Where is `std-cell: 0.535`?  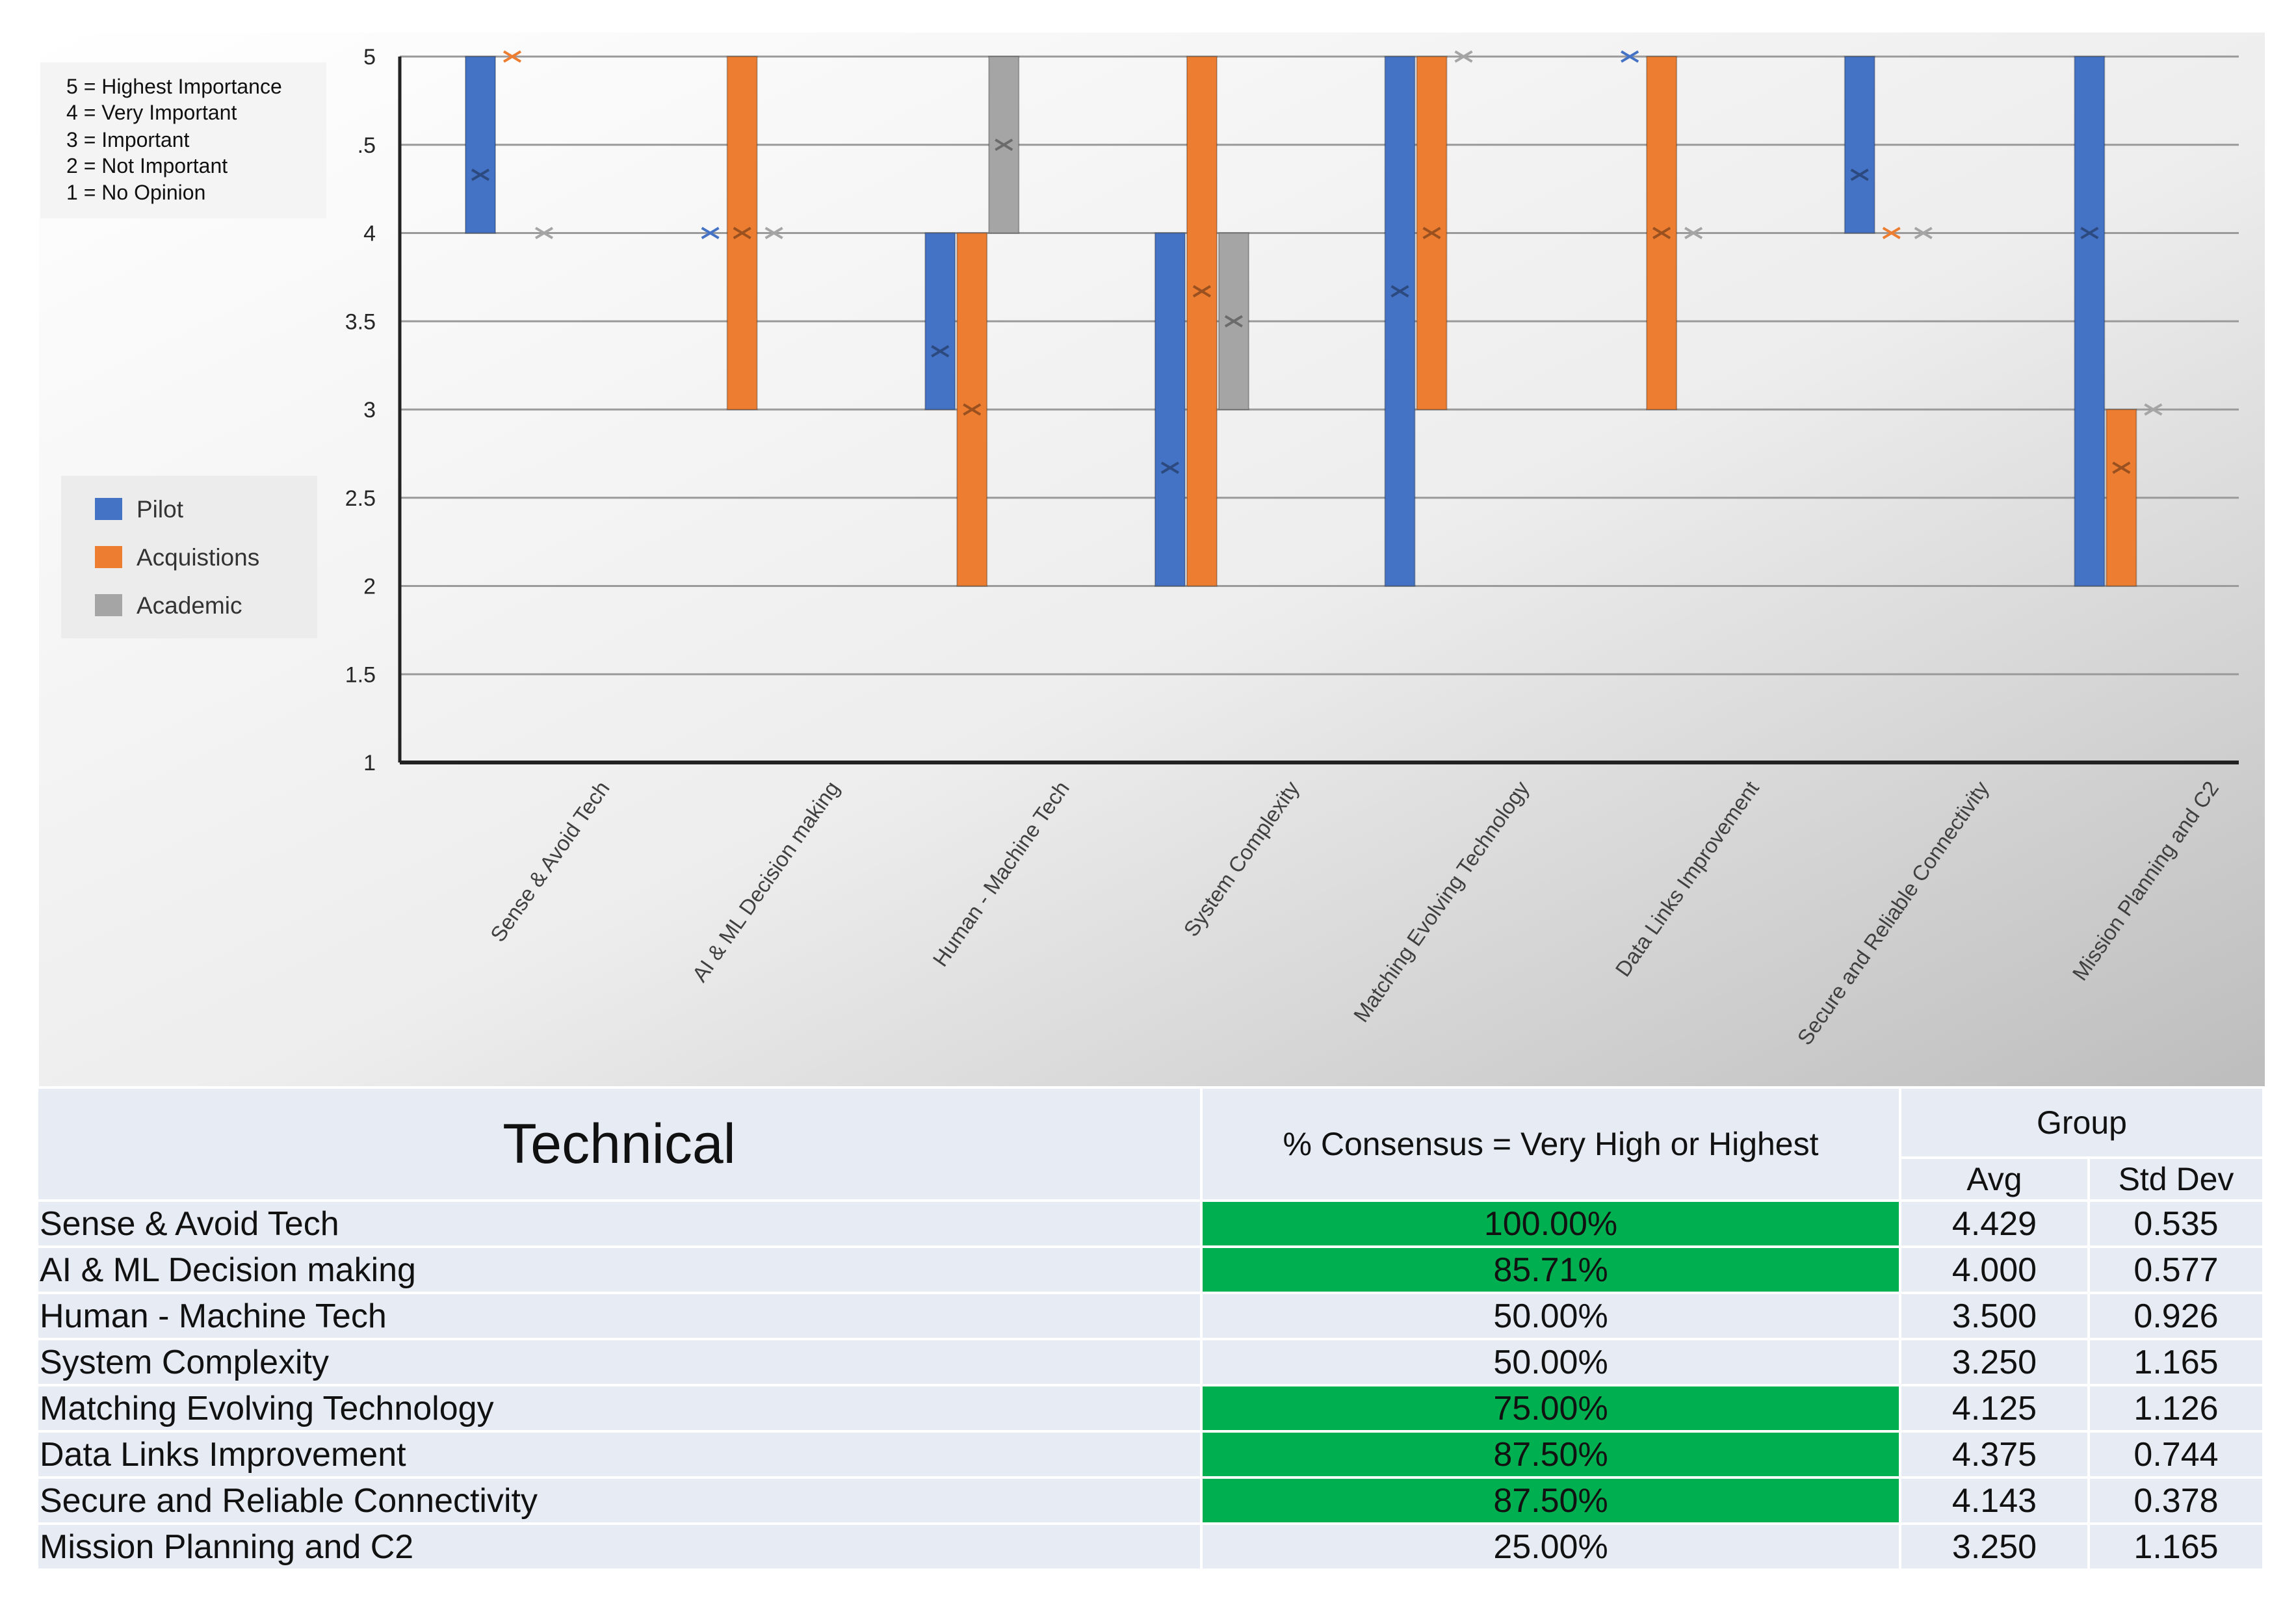
std-cell: 0.535 is located at coordinates (2176, 1223).